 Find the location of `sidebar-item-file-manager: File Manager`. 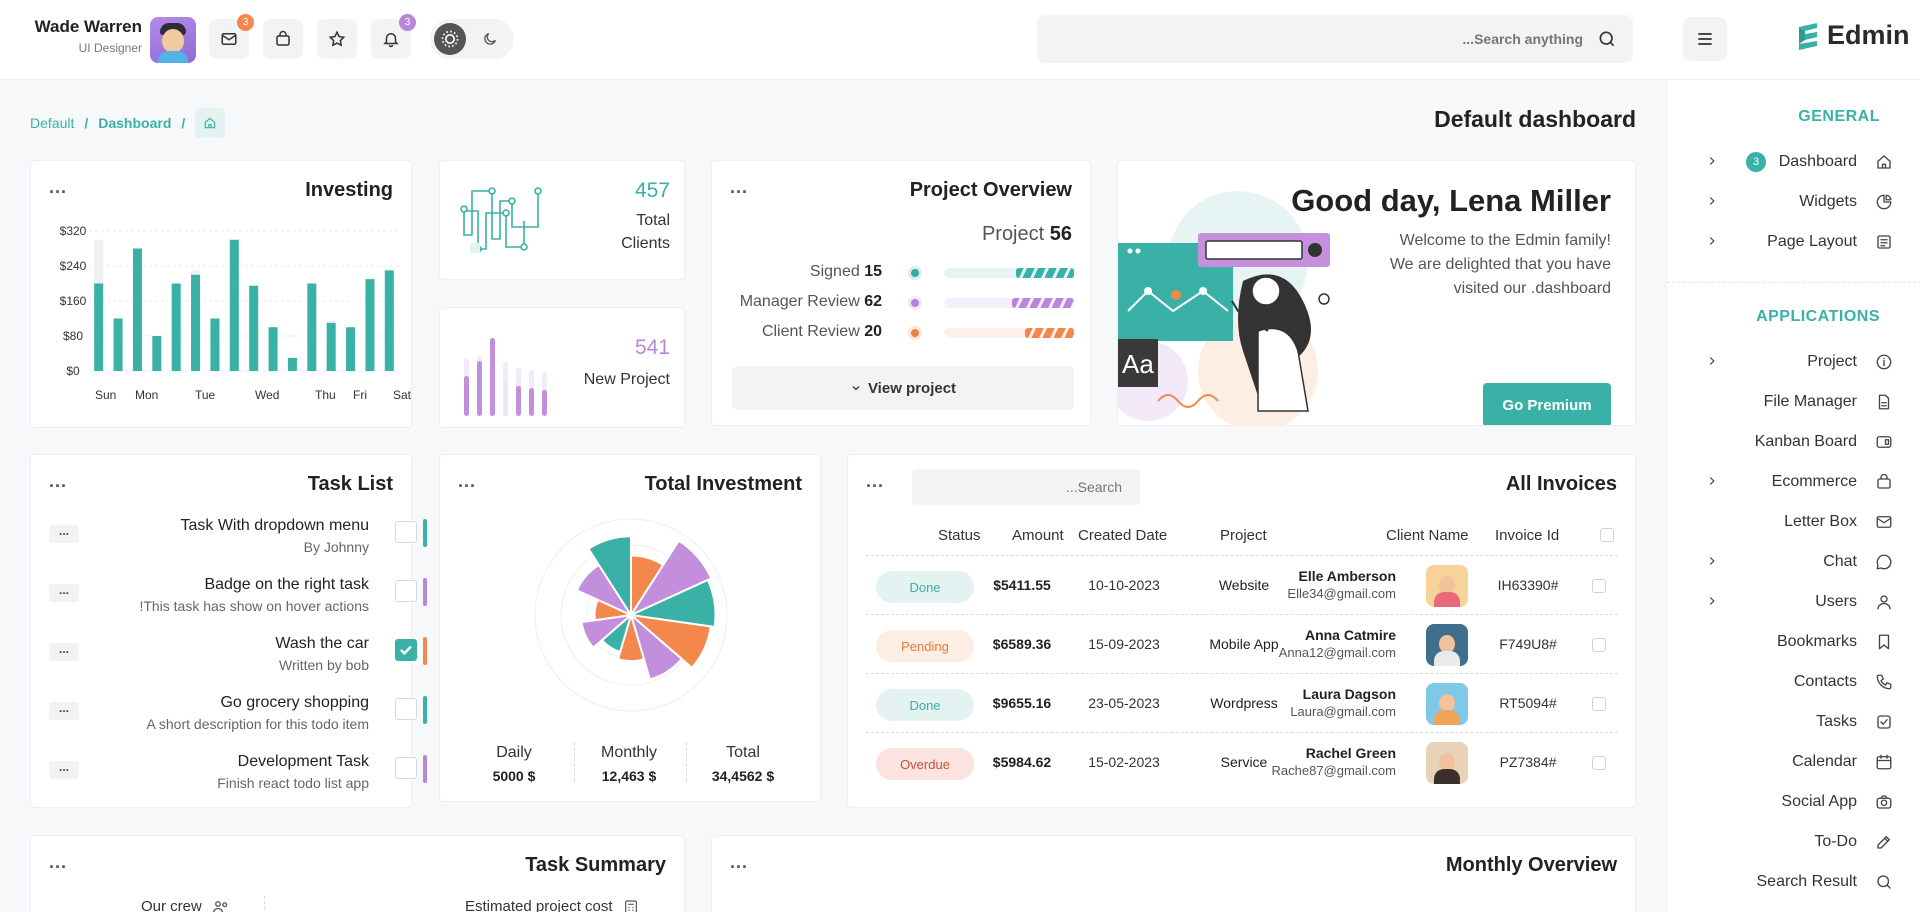

sidebar-item-file-manager: File Manager is located at coordinates (1793, 402).